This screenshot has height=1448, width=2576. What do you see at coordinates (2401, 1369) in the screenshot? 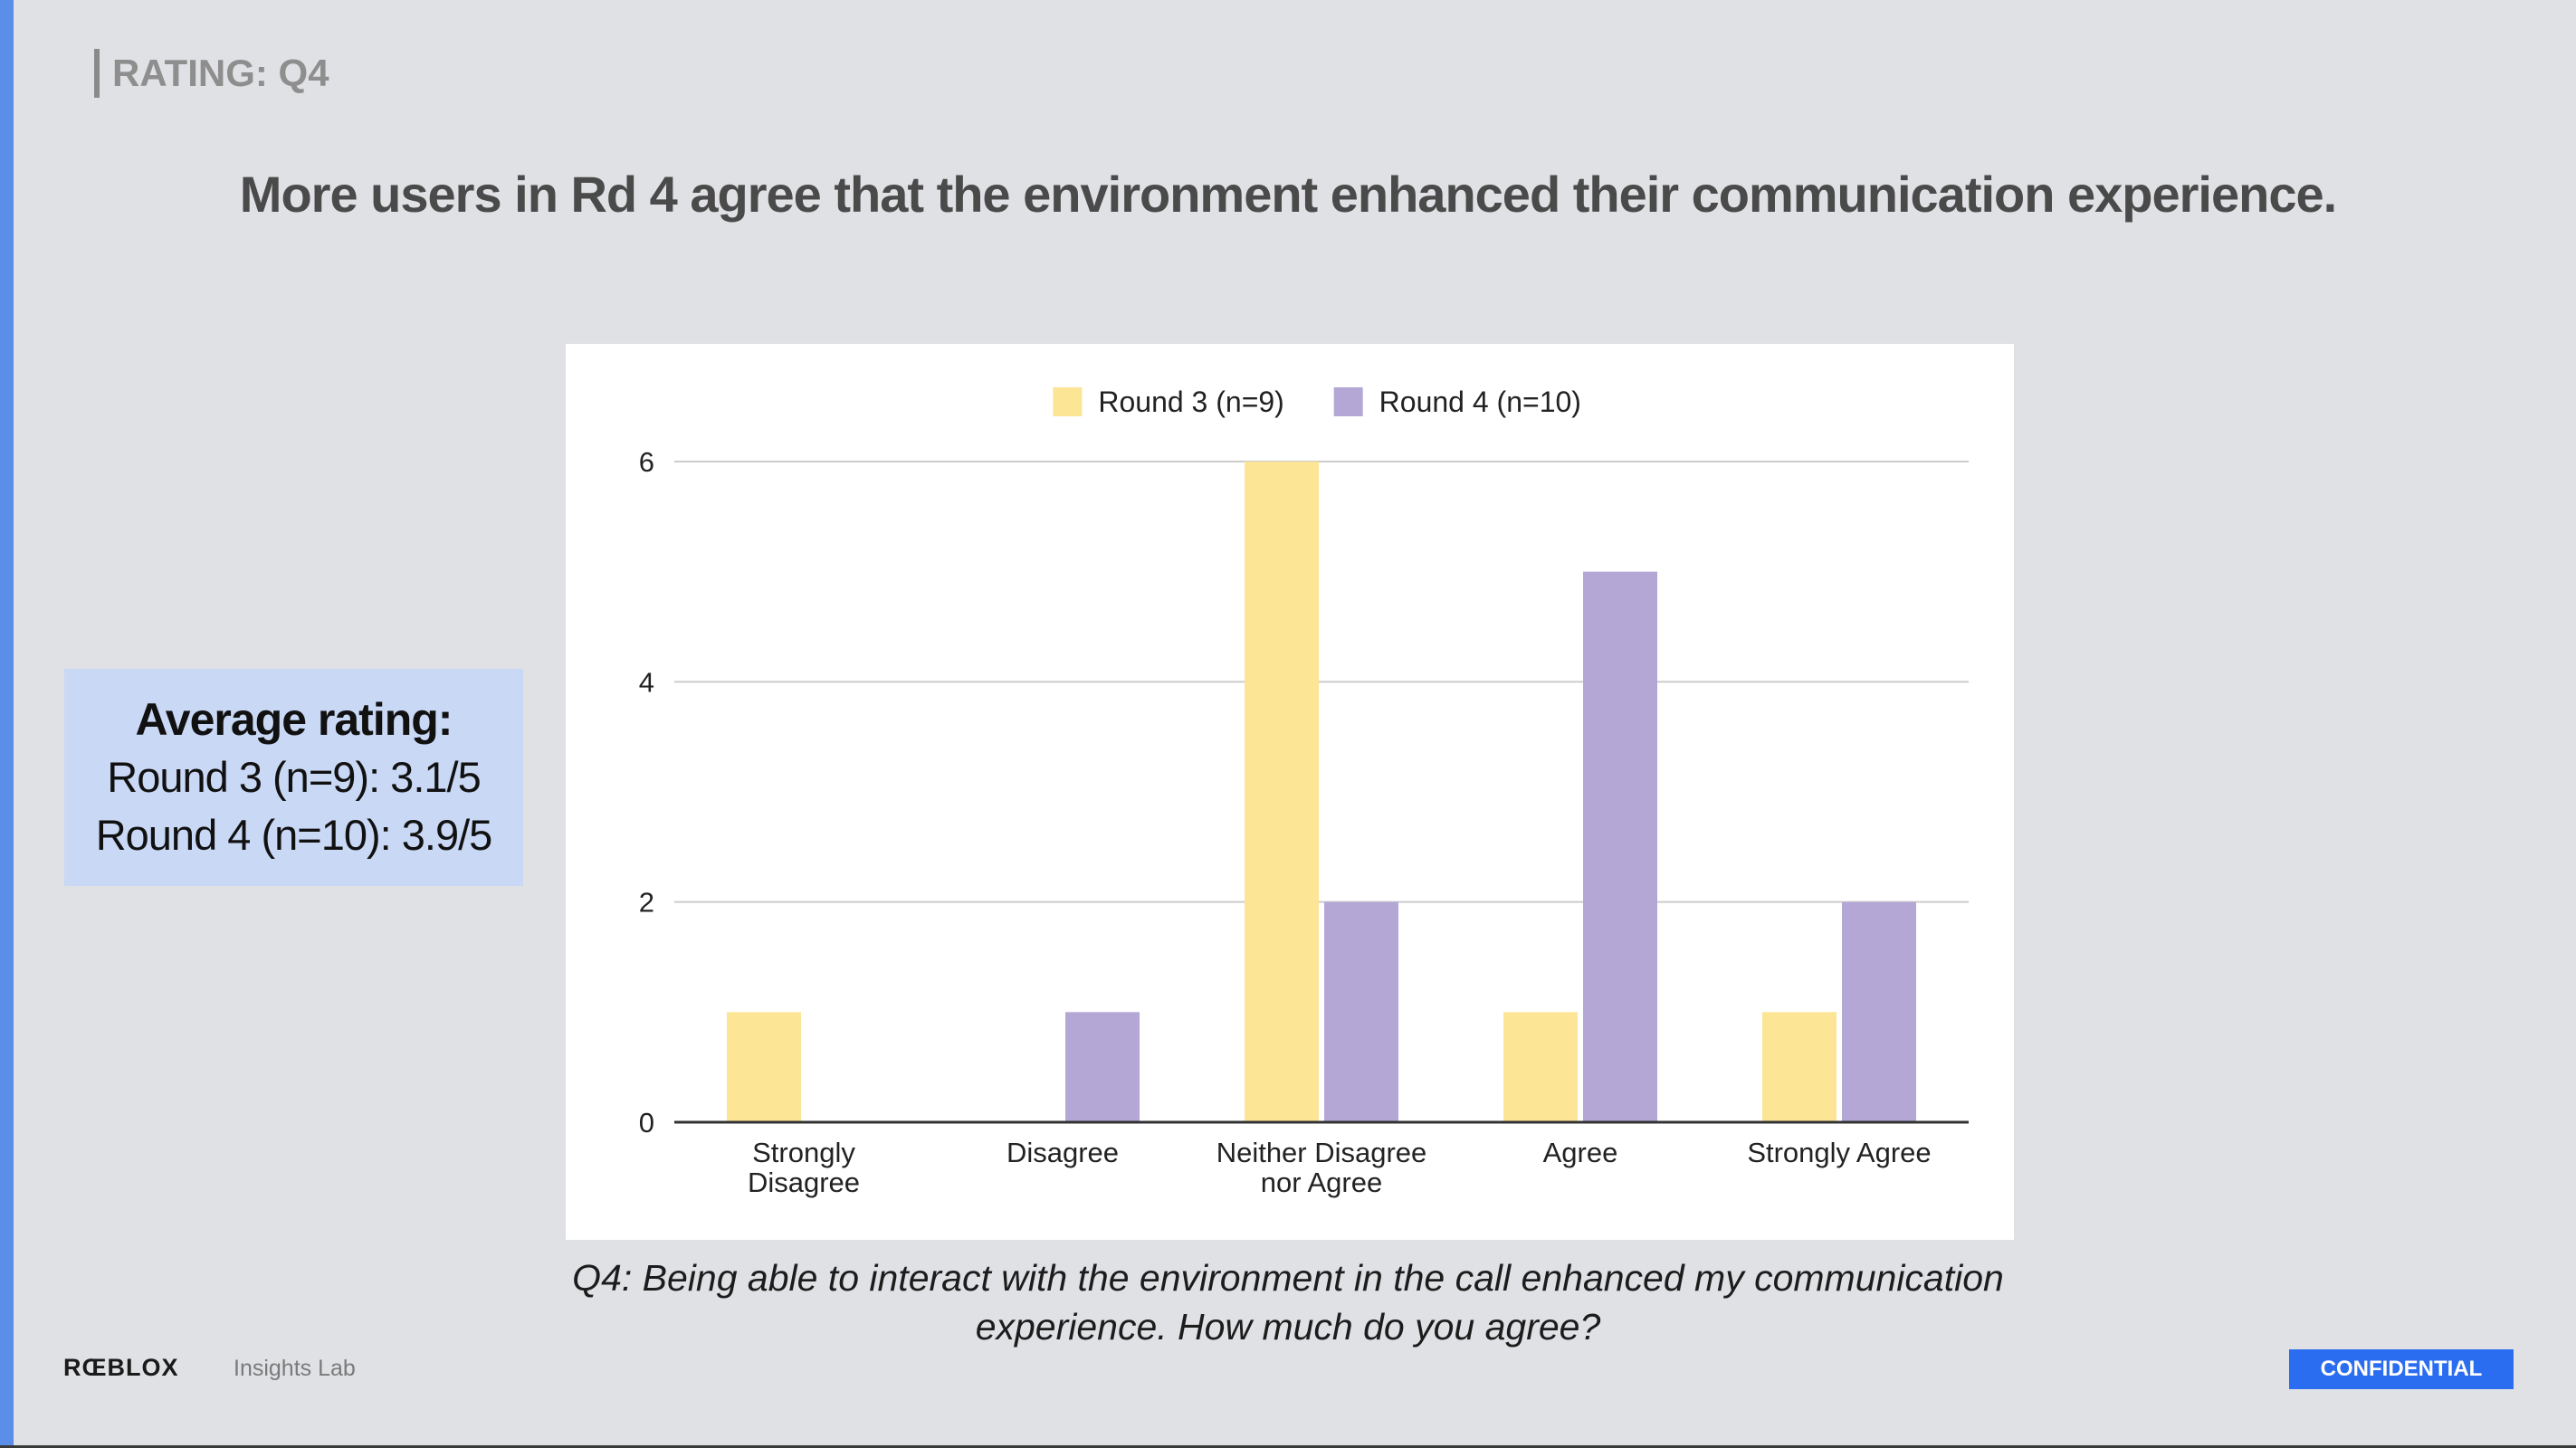
I see `confidential-badge: CONFIDENTIAL` at bounding box center [2401, 1369].